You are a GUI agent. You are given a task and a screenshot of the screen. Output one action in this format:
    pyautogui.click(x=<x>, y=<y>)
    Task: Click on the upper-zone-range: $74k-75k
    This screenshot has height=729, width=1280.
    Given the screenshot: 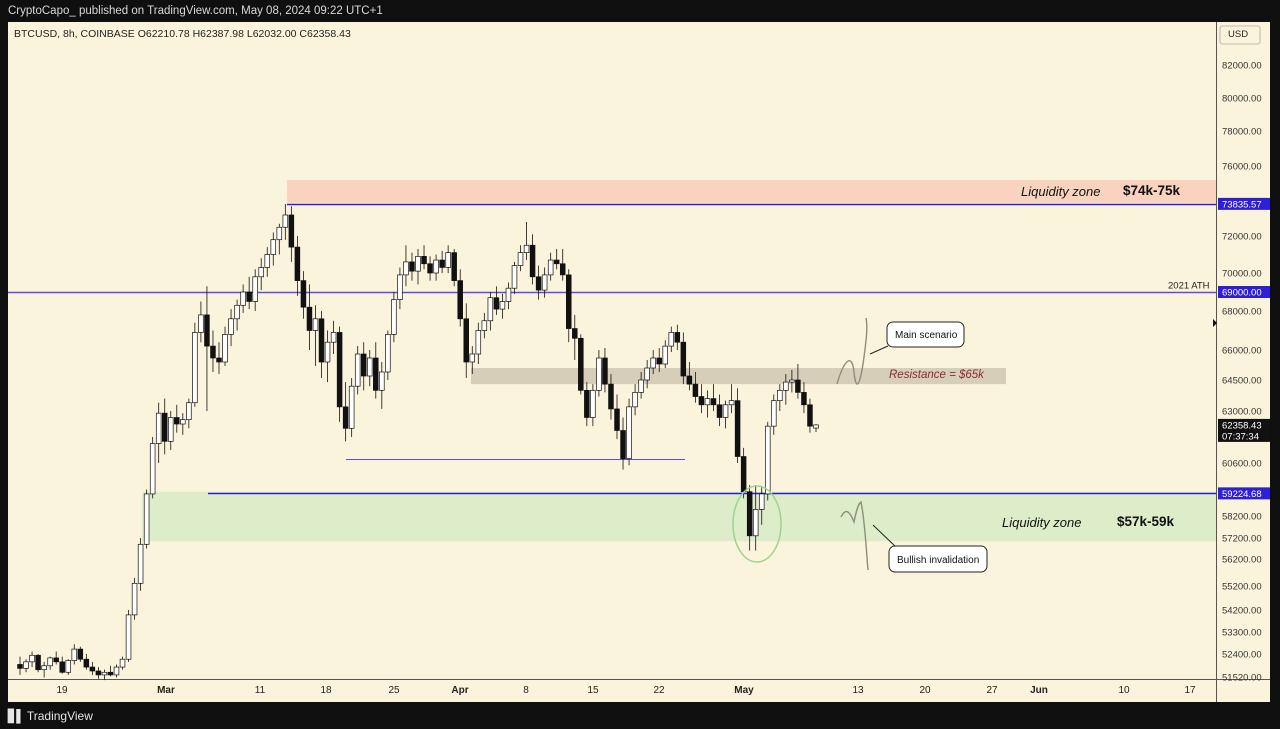 What is the action you would take?
    pyautogui.click(x=1152, y=190)
    